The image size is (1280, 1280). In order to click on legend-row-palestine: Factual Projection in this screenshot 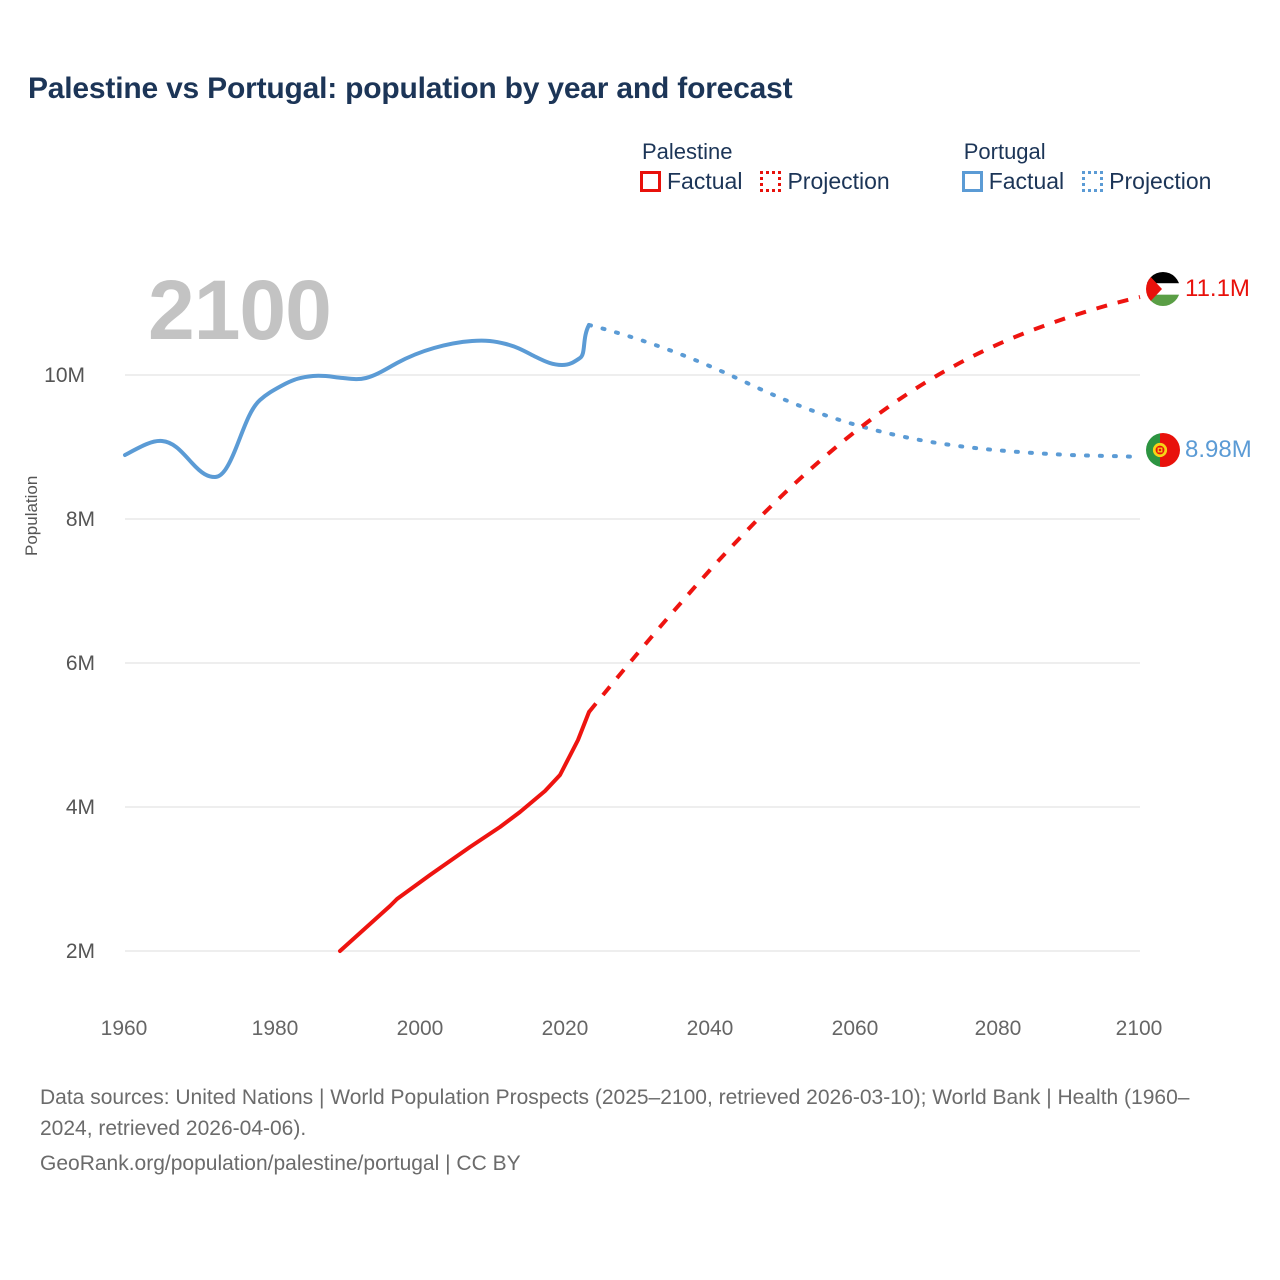, I will do `click(765, 181)`.